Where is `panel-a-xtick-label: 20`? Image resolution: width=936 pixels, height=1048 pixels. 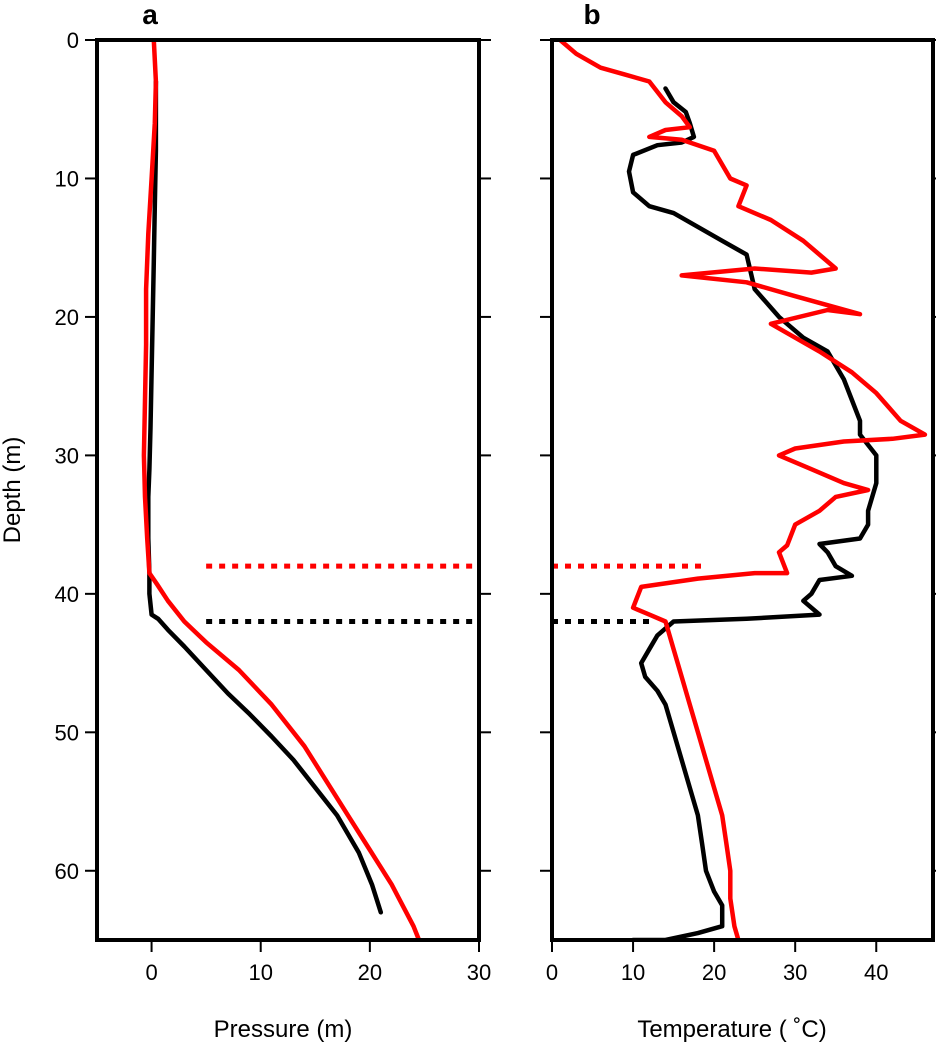
panel-a-xtick-label: 20 is located at coordinates (370, 972).